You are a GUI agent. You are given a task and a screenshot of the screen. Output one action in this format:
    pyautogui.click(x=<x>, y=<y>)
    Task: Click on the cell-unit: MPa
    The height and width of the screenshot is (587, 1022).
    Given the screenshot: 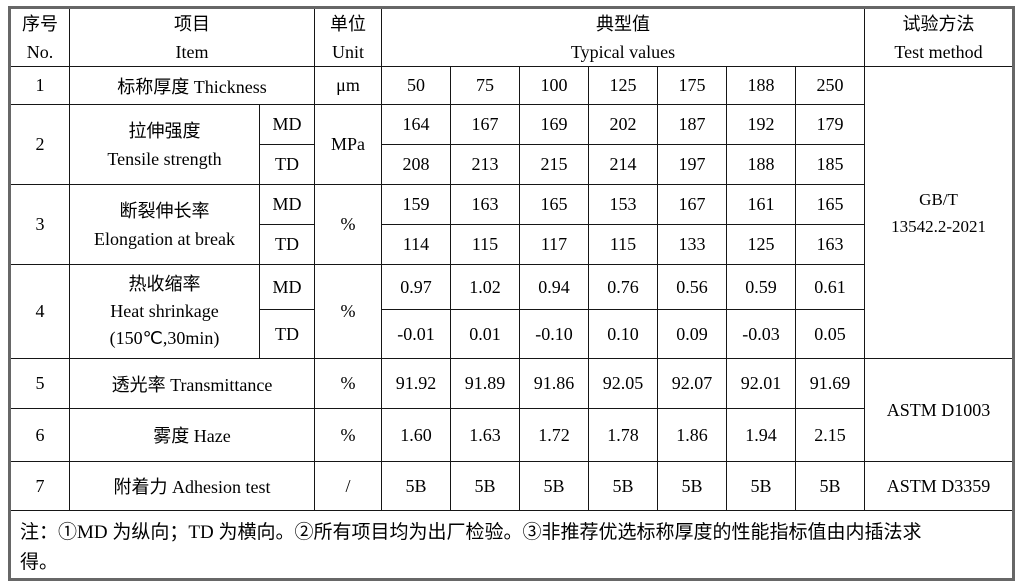 What is the action you would take?
    pyautogui.click(x=348, y=144)
    